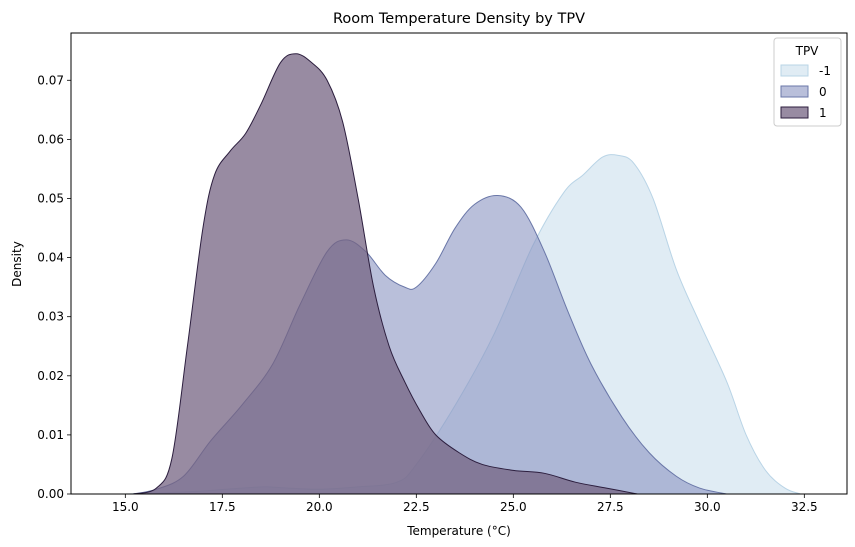  Describe the element at coordinates (707, 507) in the screenshot. I see `x-tick-label: 30.0` at that location.